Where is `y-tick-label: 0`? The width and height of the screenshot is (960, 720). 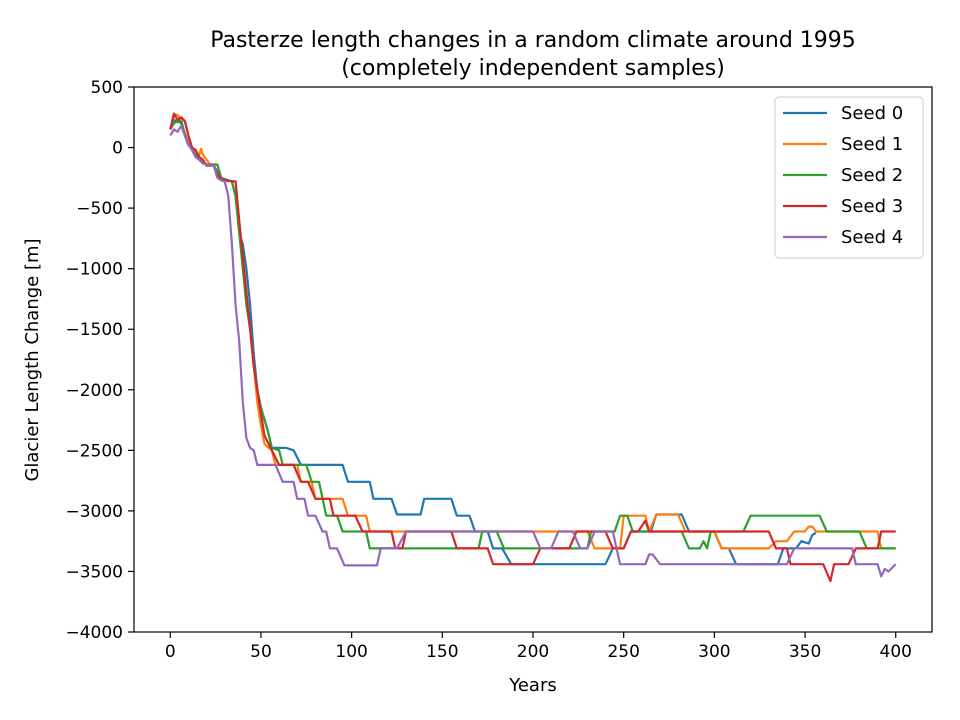
y-tick-label: 0 is located at coordinates (117, 149).